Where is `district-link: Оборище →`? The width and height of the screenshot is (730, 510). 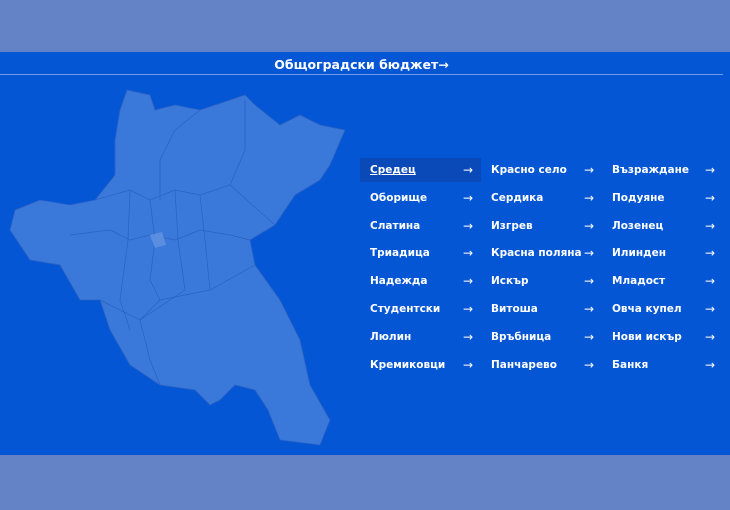
district-link: Оборище → is located at coordinates (420, 198).